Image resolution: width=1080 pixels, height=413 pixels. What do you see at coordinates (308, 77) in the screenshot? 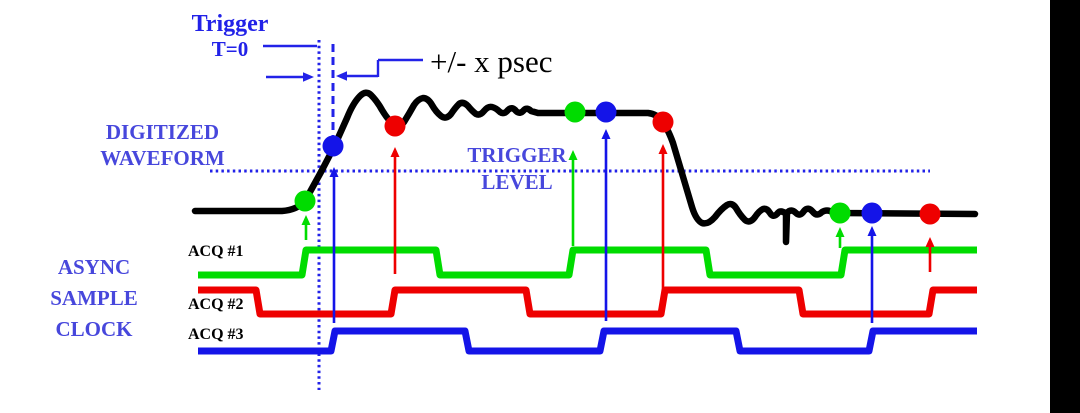
I see `t0-pointer-arrow-head` at bounding box center [308, 77].